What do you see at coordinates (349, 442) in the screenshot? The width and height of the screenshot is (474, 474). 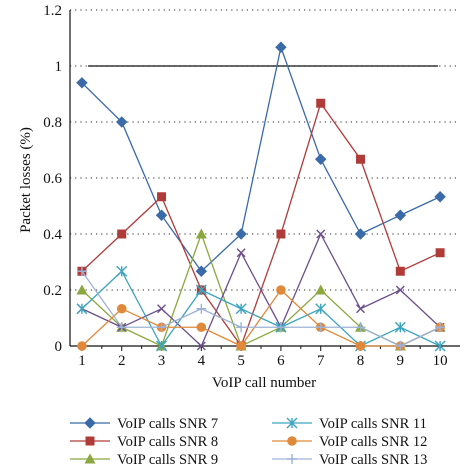 I see `legend-item: VoIP calls SNR 12` at bounding box center [349, 442].